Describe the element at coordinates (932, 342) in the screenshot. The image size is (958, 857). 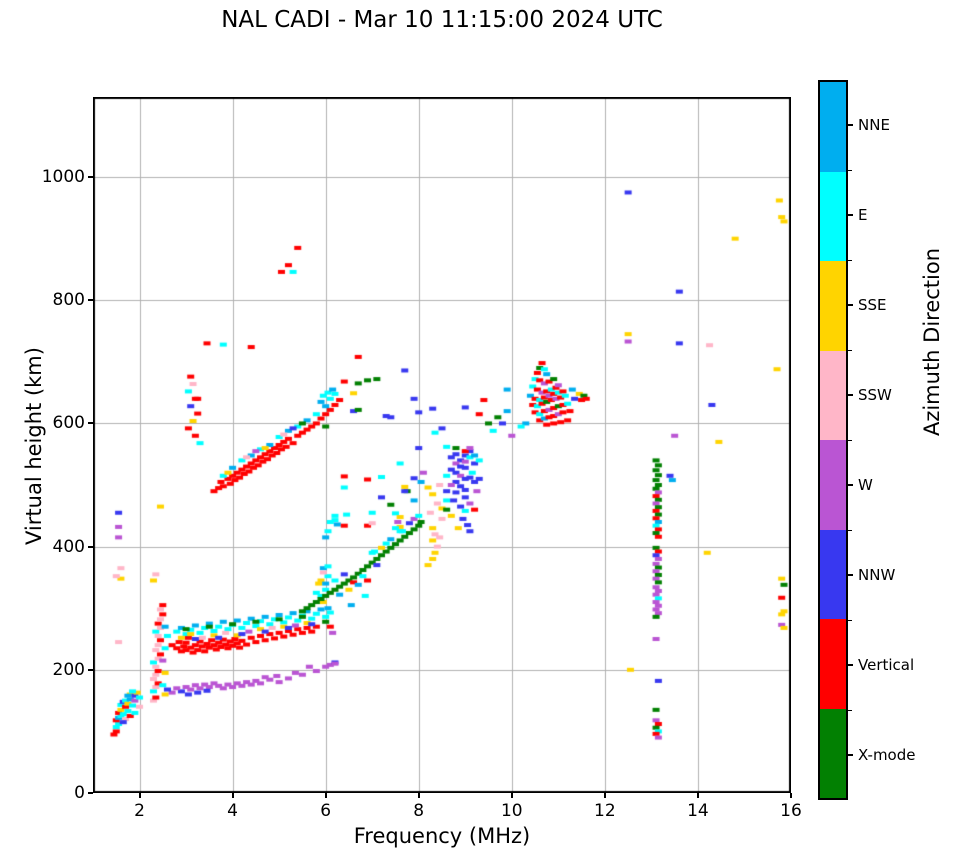
I see `colorbar-title: Azimuth Direction` at that location.